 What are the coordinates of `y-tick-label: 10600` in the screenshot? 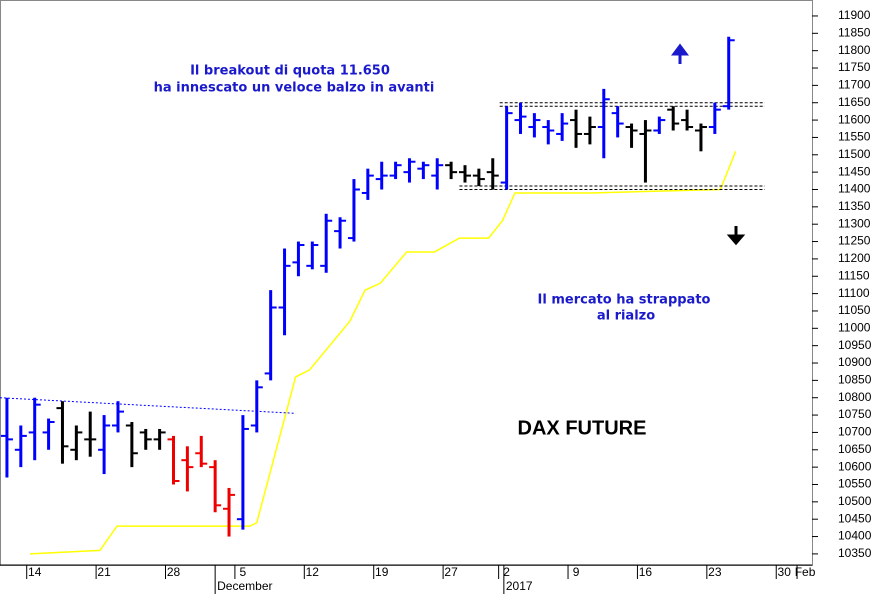 It's located at (855, 466).